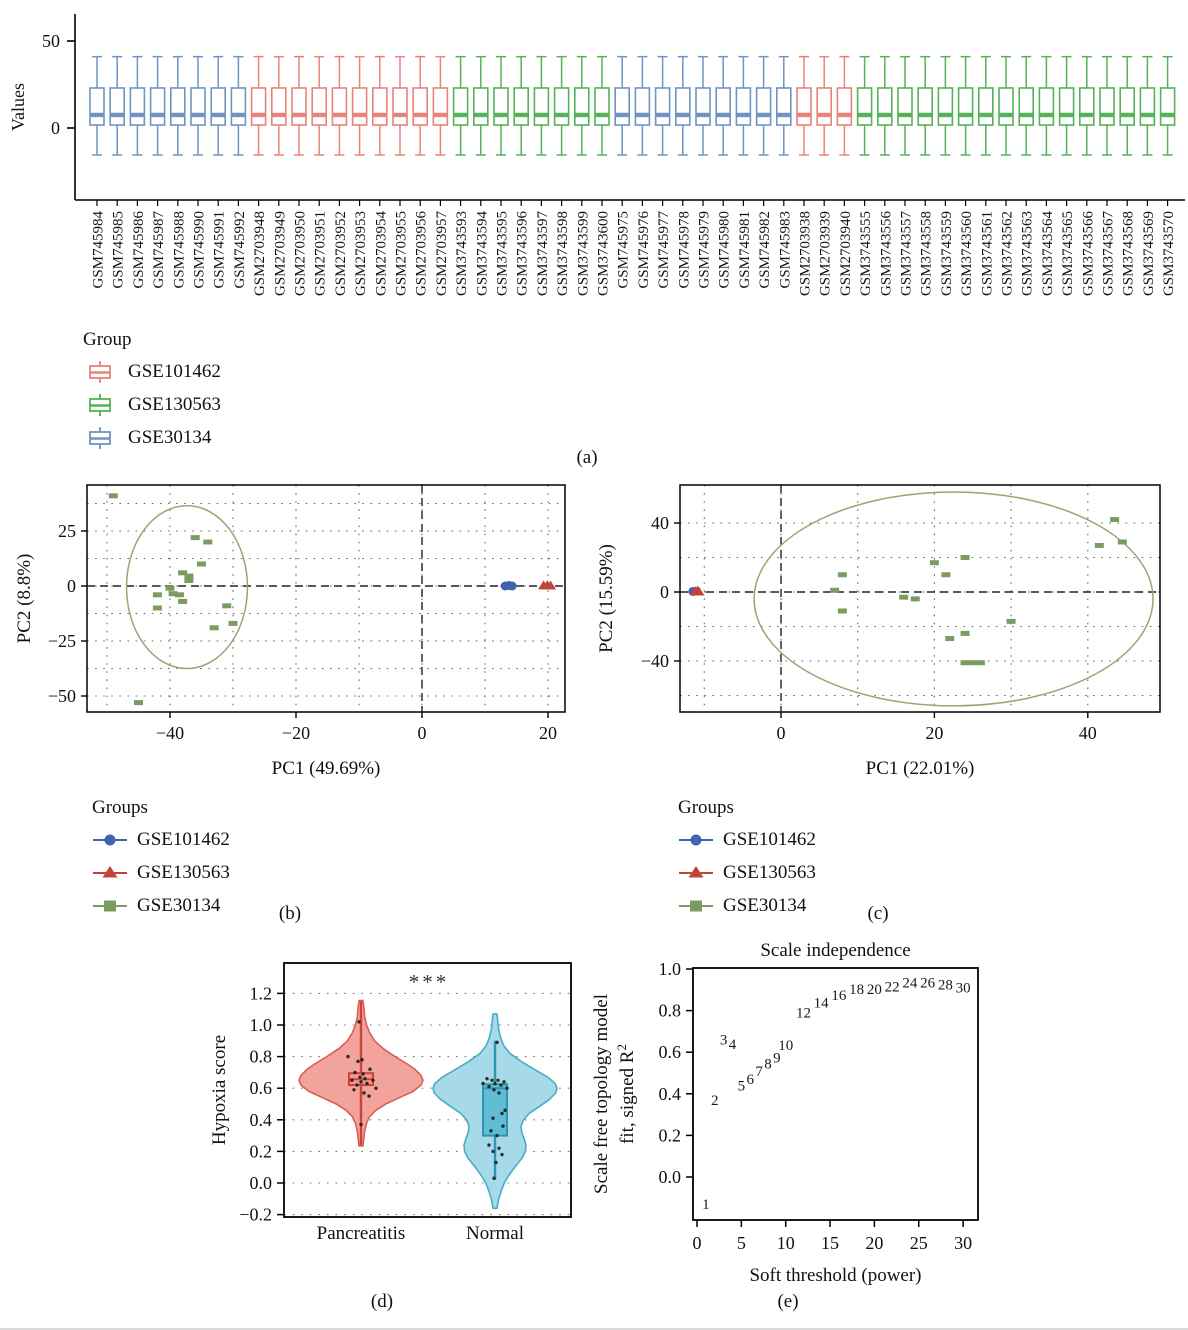 The height and width of the screenshot is (1330, 1188). Describe the element at coordinates (765, 905) in the screenshot. I see `legend-item-label: GSE30134` at that location.